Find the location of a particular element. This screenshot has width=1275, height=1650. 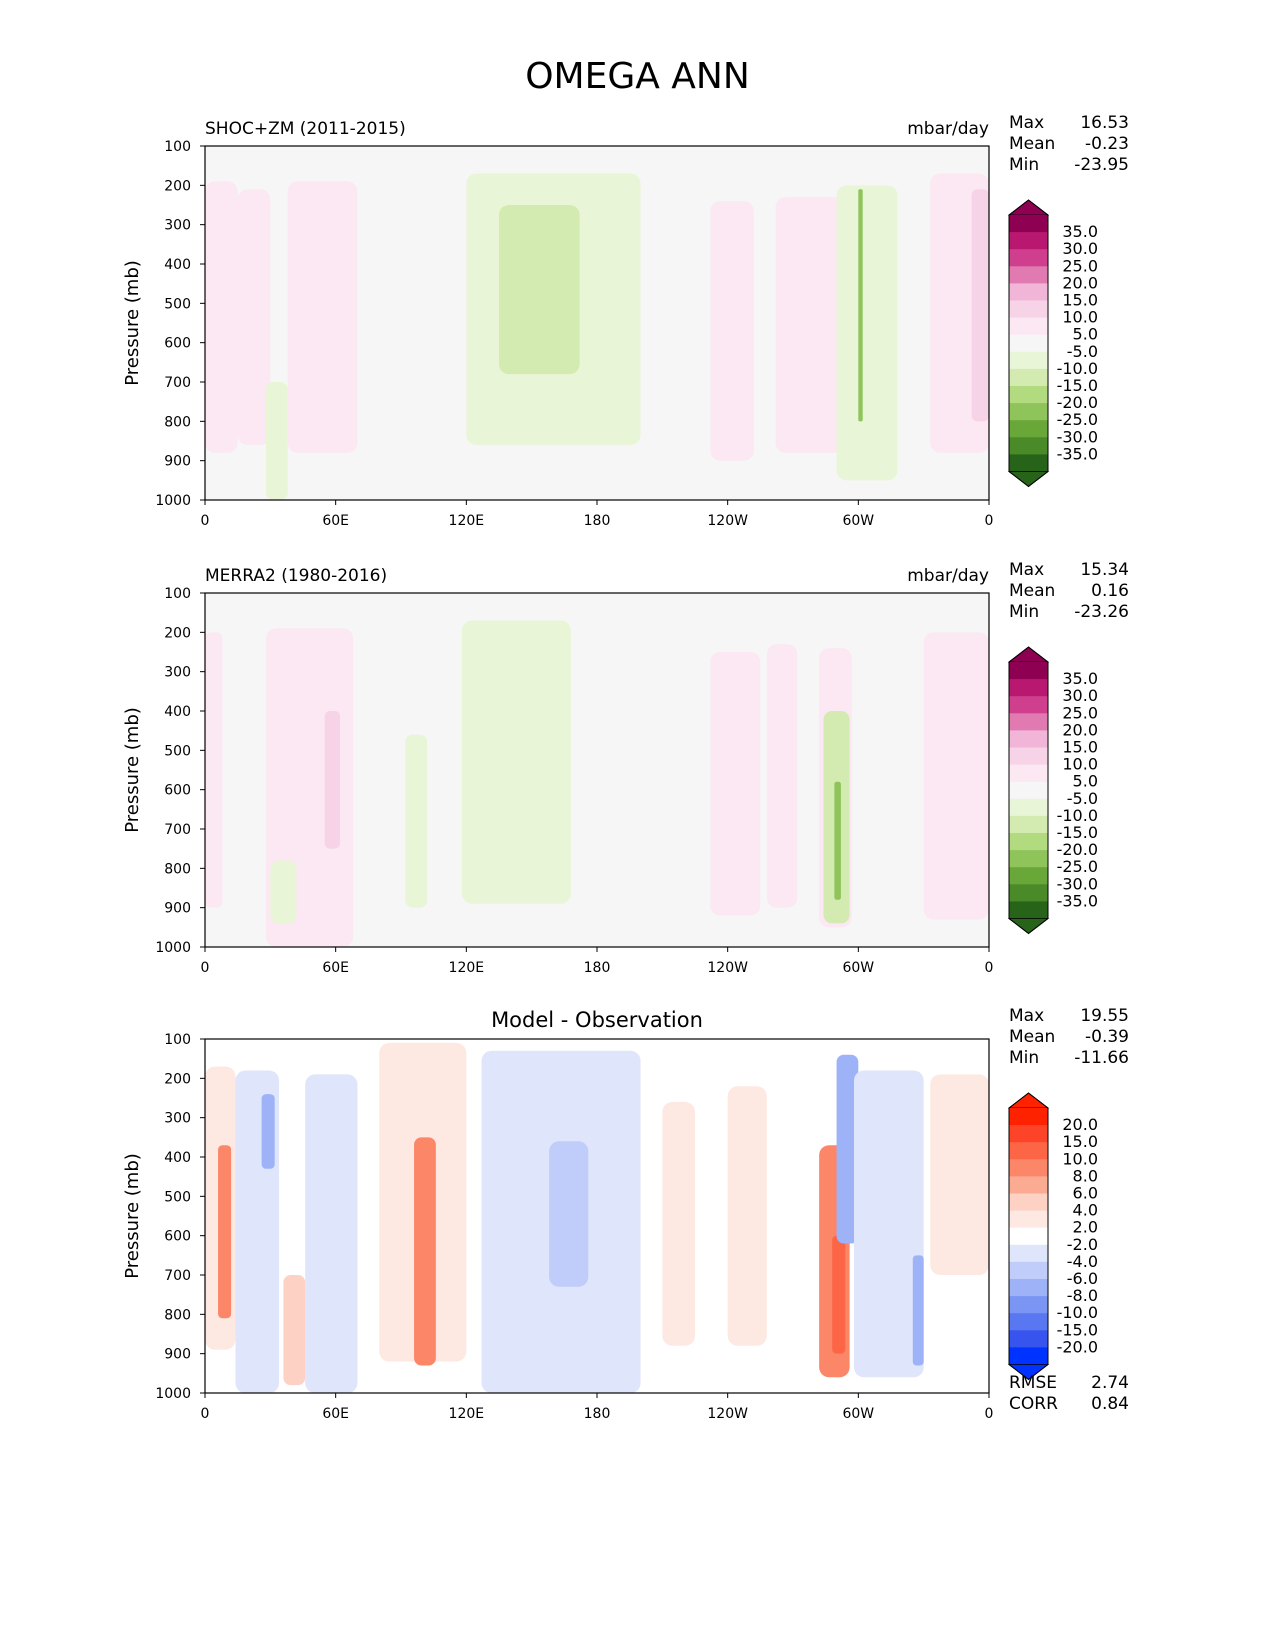

stat-value: 16.53 is located at coordinates (1104, 123).